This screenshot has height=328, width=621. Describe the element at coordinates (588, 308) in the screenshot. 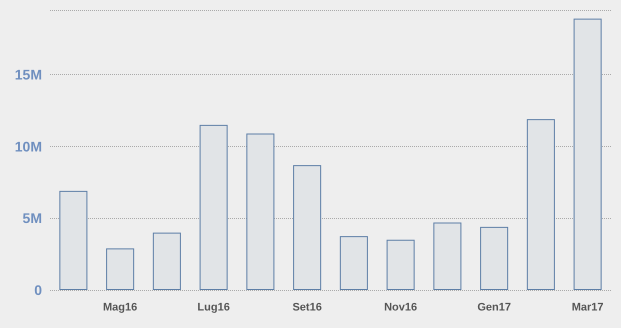

I see `x-tick-label: Mar17` at that location.